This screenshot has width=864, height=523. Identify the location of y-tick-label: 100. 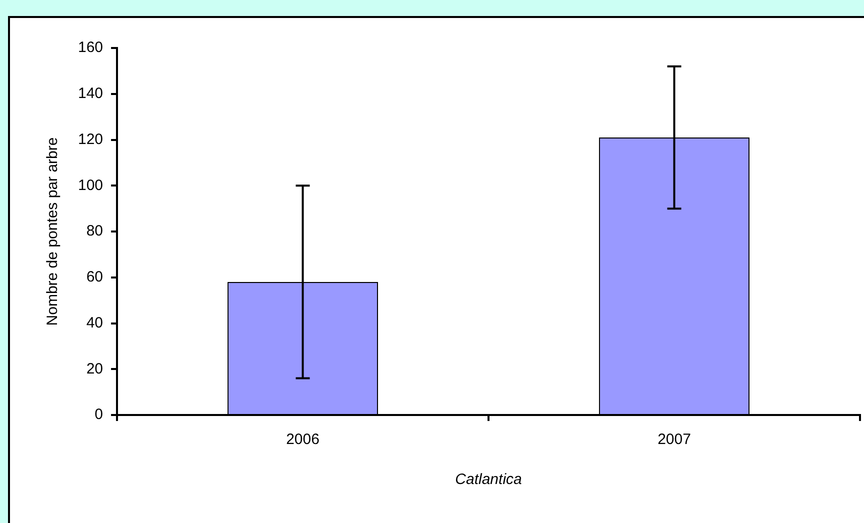
(91, 185).